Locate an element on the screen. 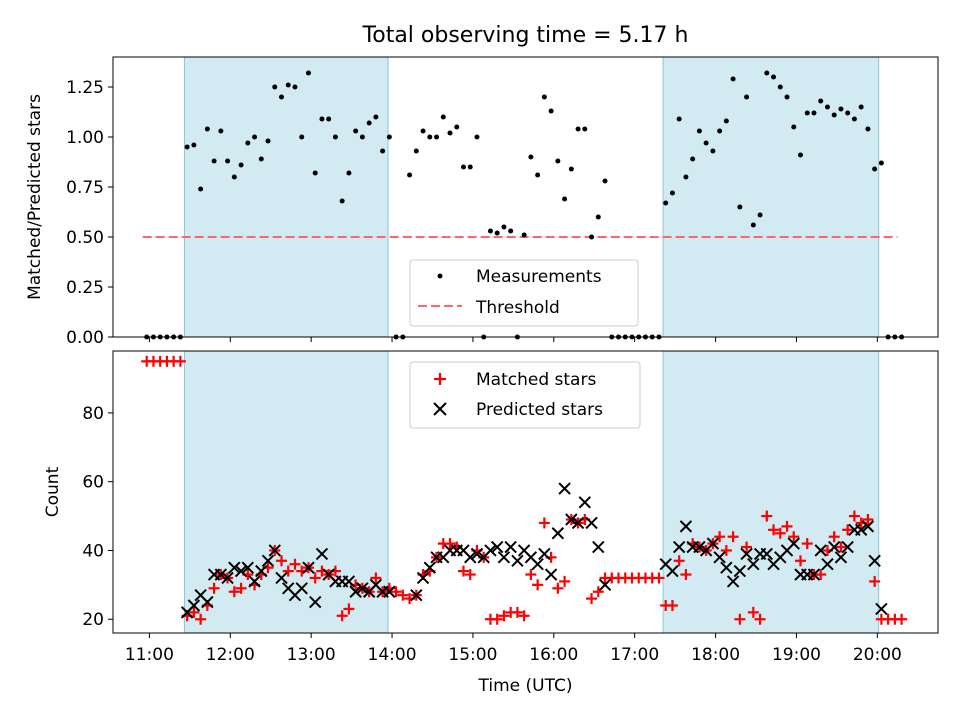  chart-title: Total observing time = 5.17 h is located at coordinates (525, 35).